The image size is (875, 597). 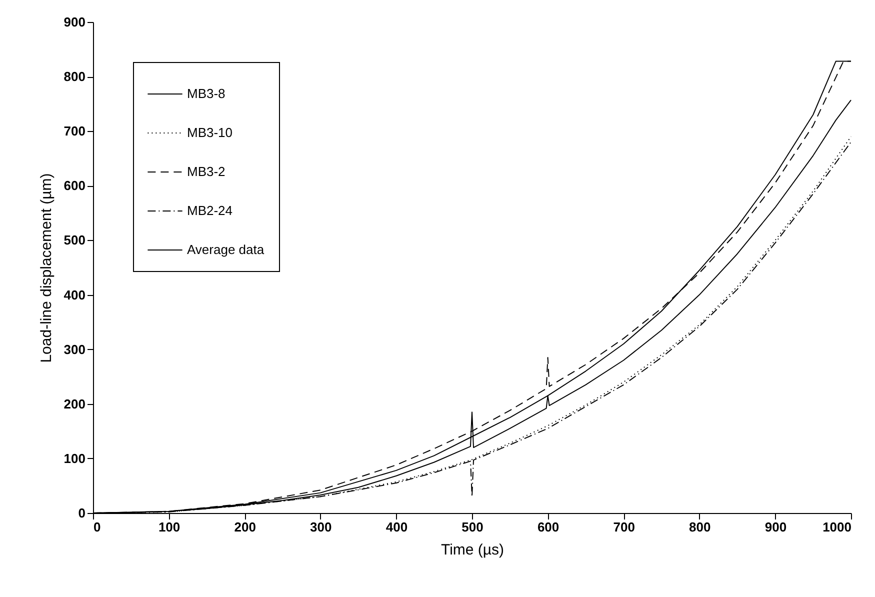 What do you see at coordinates (473, 527) in the screenshot?
I see `x-tick-label: 500` at bounding box center [473, 527].